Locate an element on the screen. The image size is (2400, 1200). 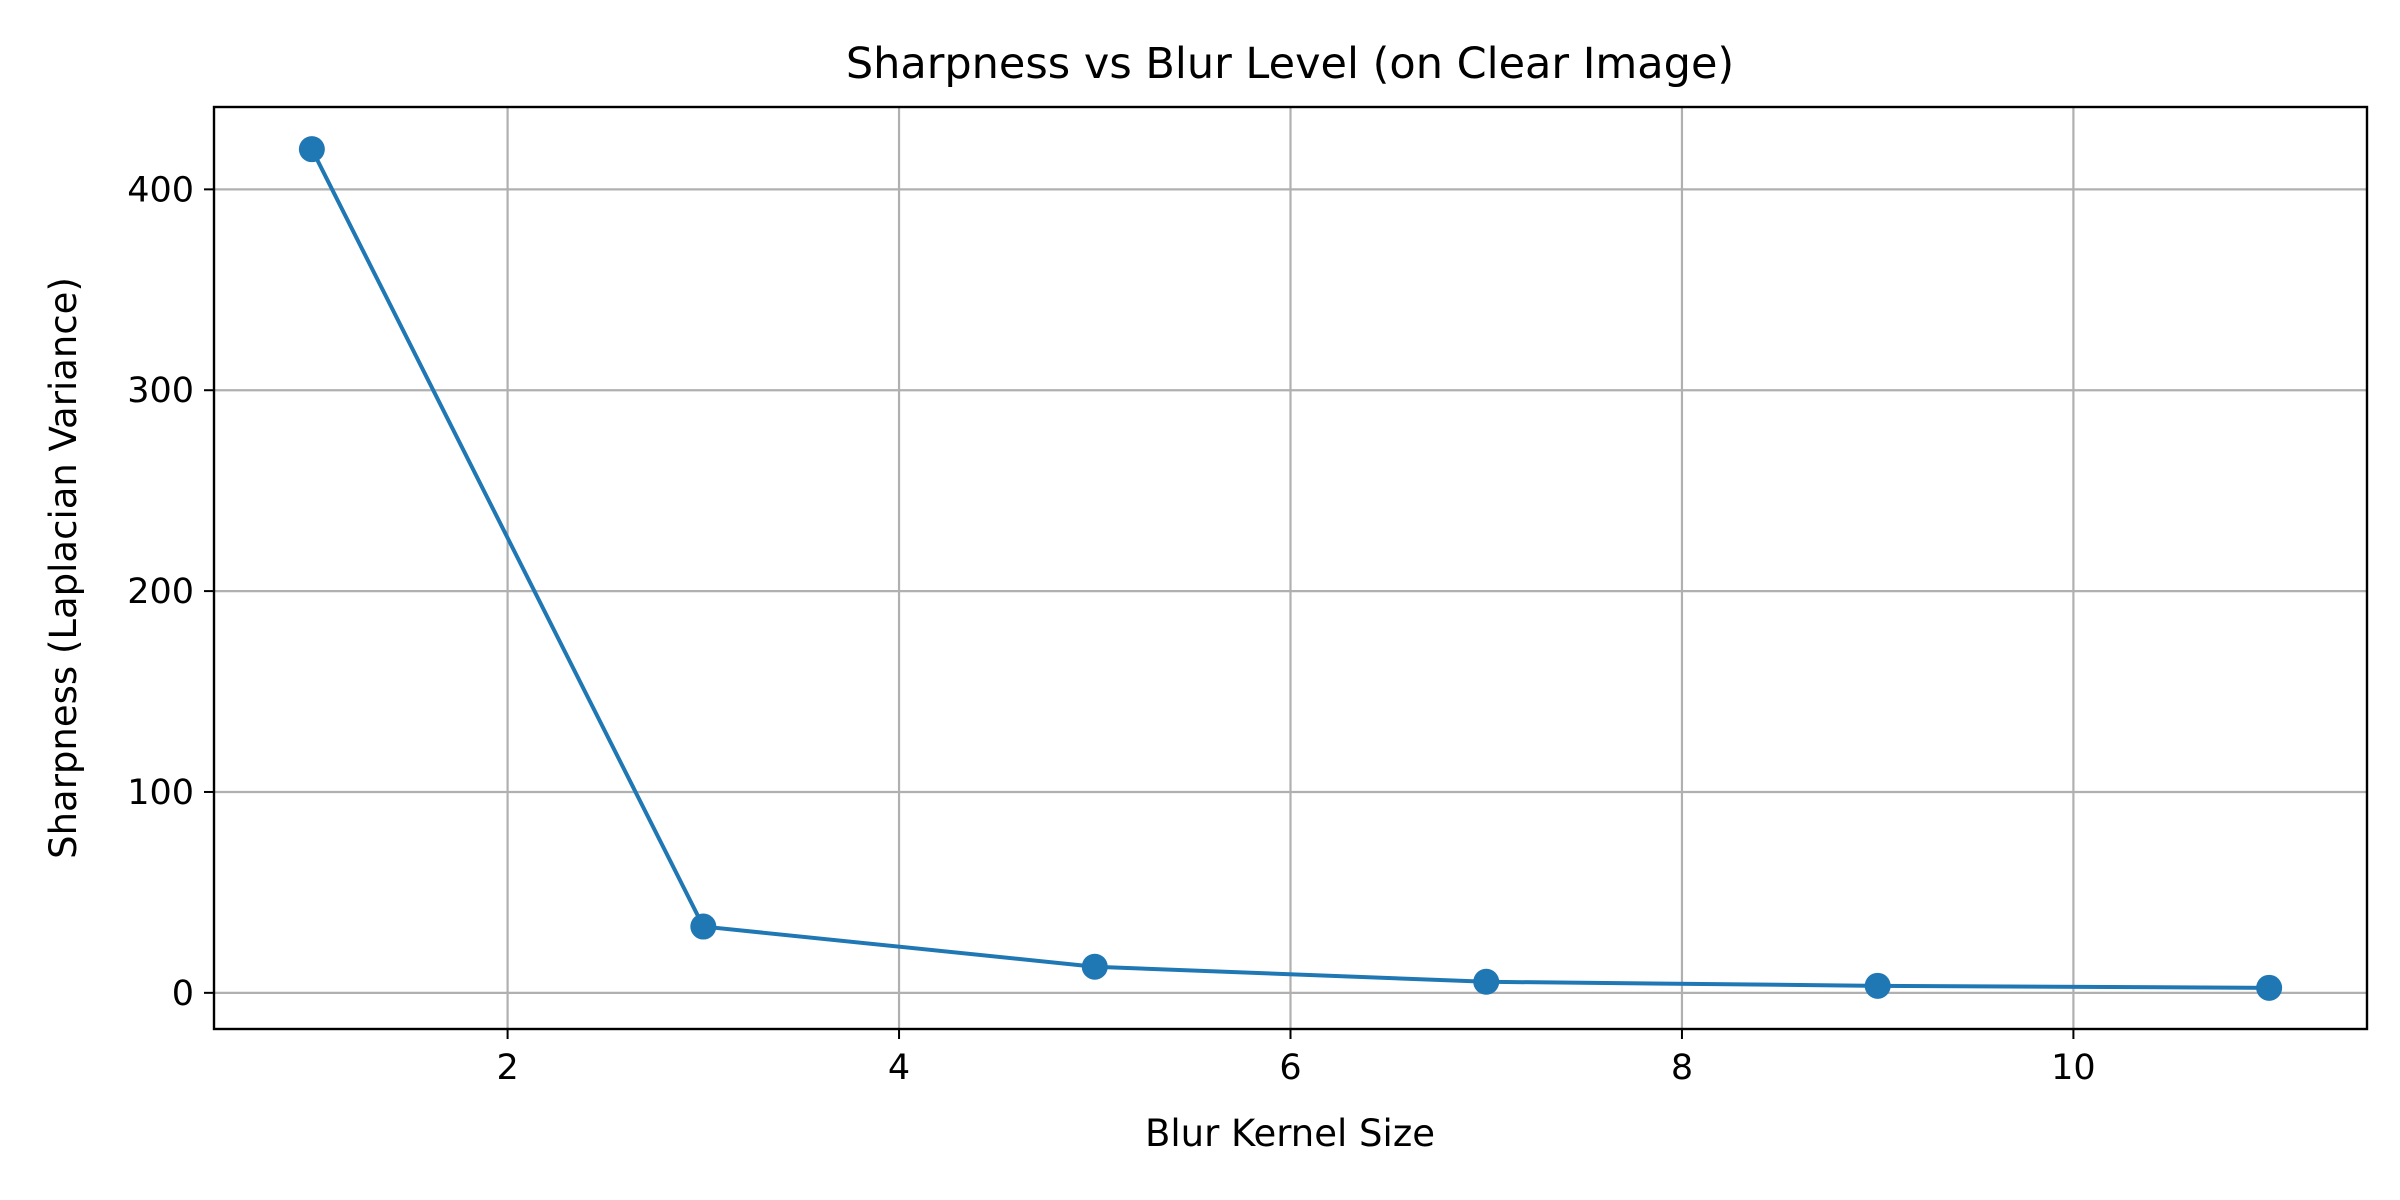
chart-title: Sharpness vs Blur Level (on Clear Image) is located at coordinates (1290, 64).